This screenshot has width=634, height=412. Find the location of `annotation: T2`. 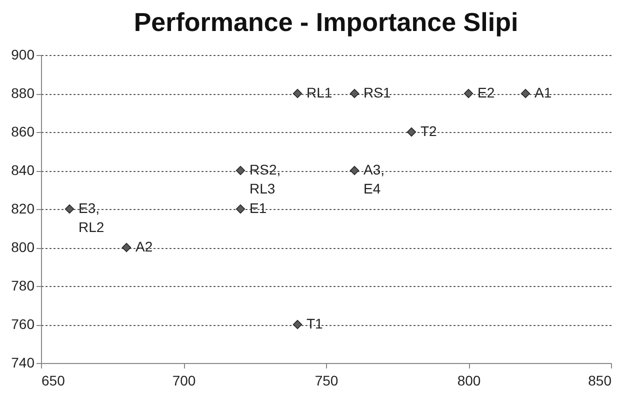

annotation: T2 is located at coordinates (429, 131).